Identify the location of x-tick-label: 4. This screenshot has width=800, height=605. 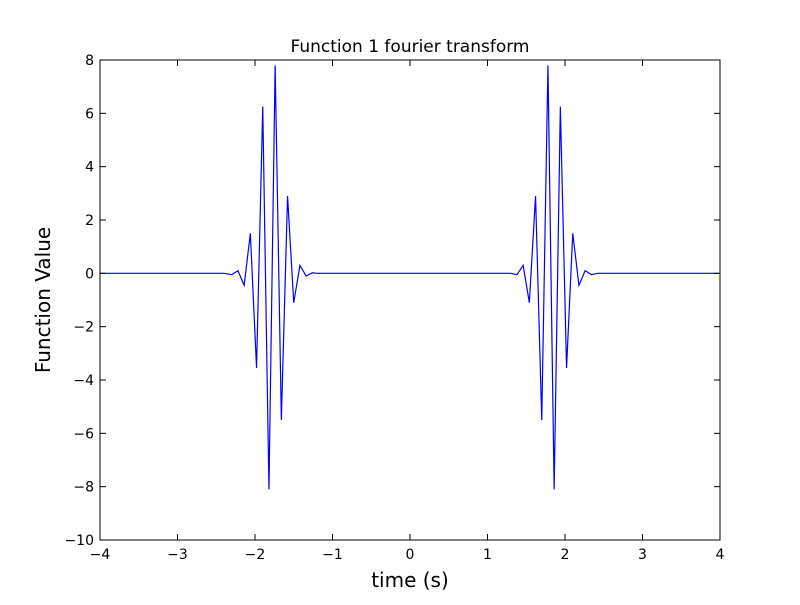
(720, 555).